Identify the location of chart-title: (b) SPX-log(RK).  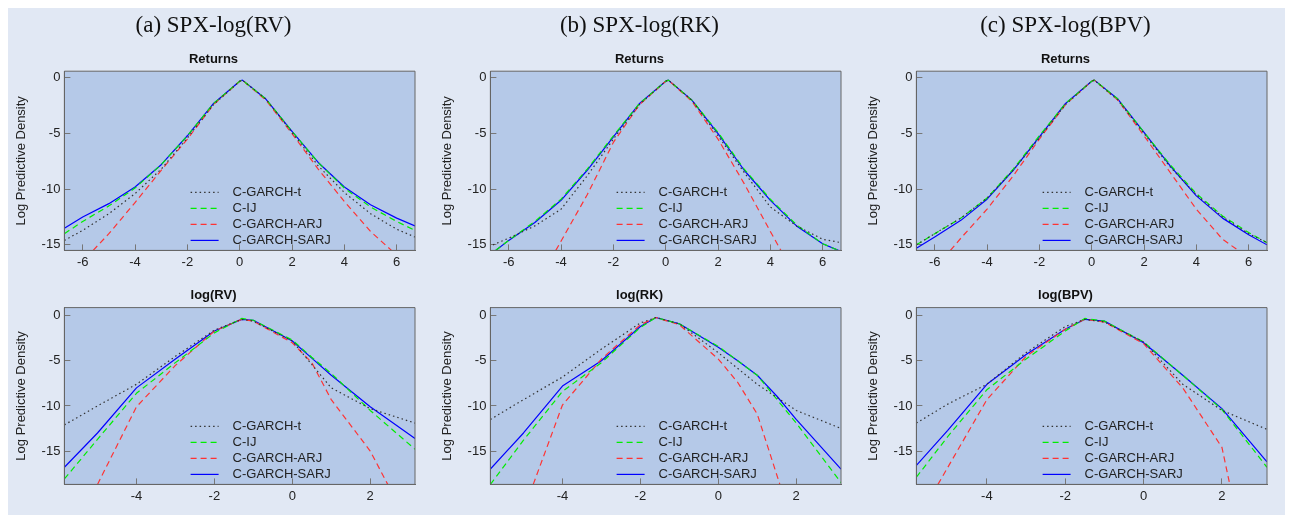
(639, 24).